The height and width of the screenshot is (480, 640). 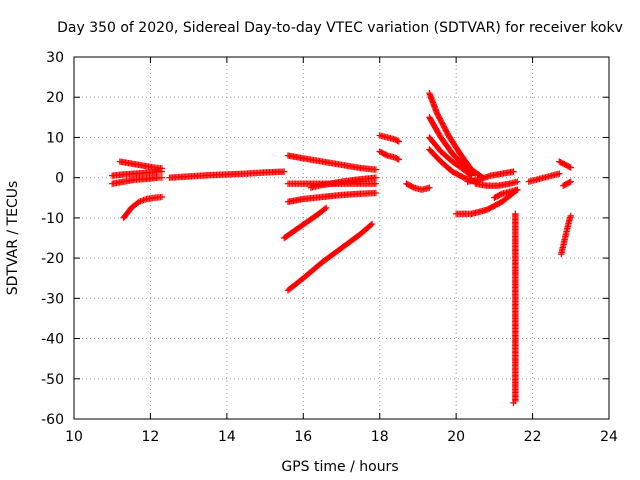 I want to click on y-tick-label: -10, so click(x=52, y=219).